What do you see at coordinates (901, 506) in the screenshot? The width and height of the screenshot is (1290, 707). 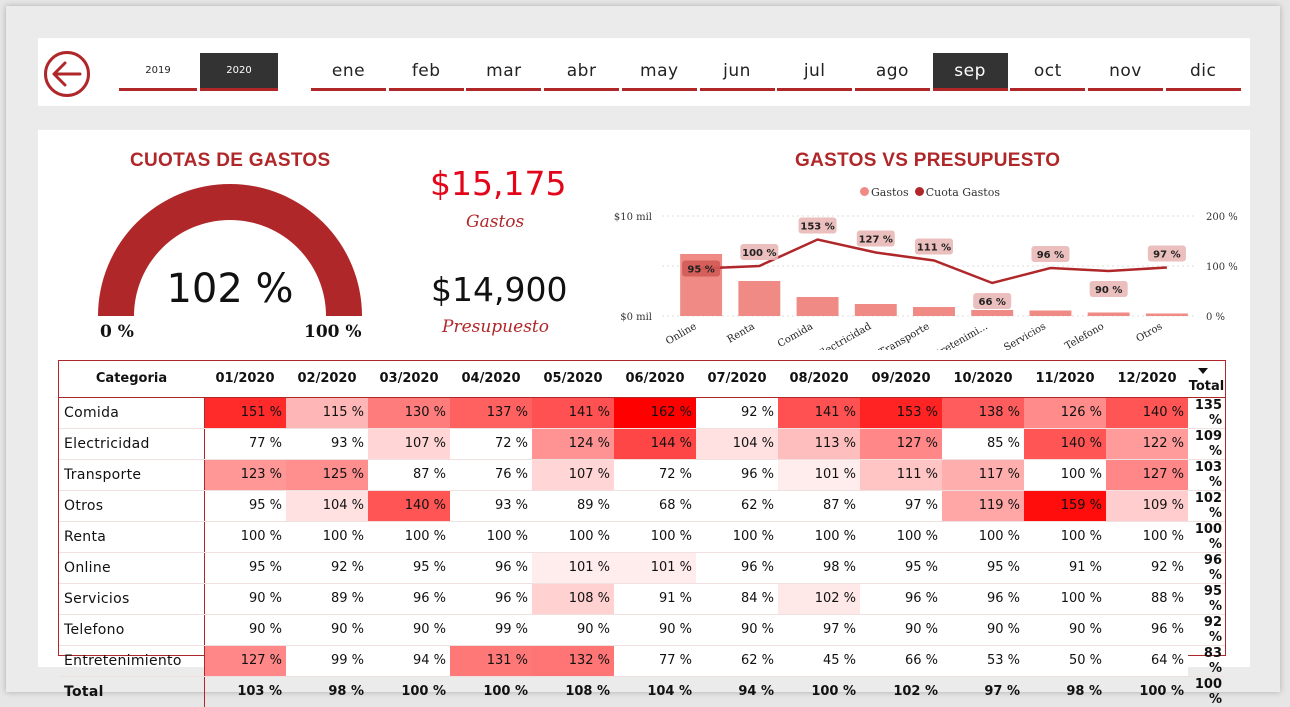 I see `cell-value: 97 %` at bounding box center [901, 506].